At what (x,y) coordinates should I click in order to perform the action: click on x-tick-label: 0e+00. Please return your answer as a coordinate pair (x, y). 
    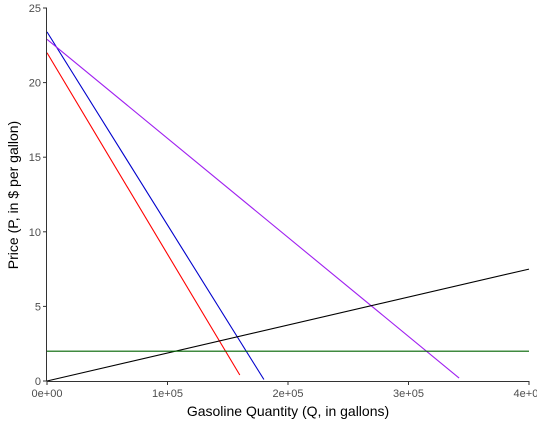
    Looking at the image, I should click on (47, 394).